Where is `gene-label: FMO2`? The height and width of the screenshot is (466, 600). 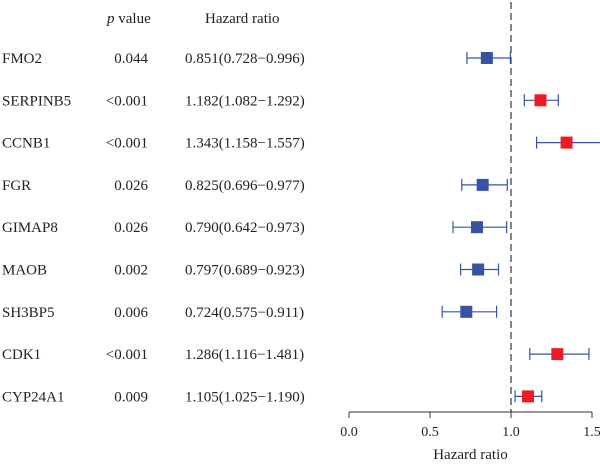 gene-label: FMO2 is located at coordinates (22, 59).